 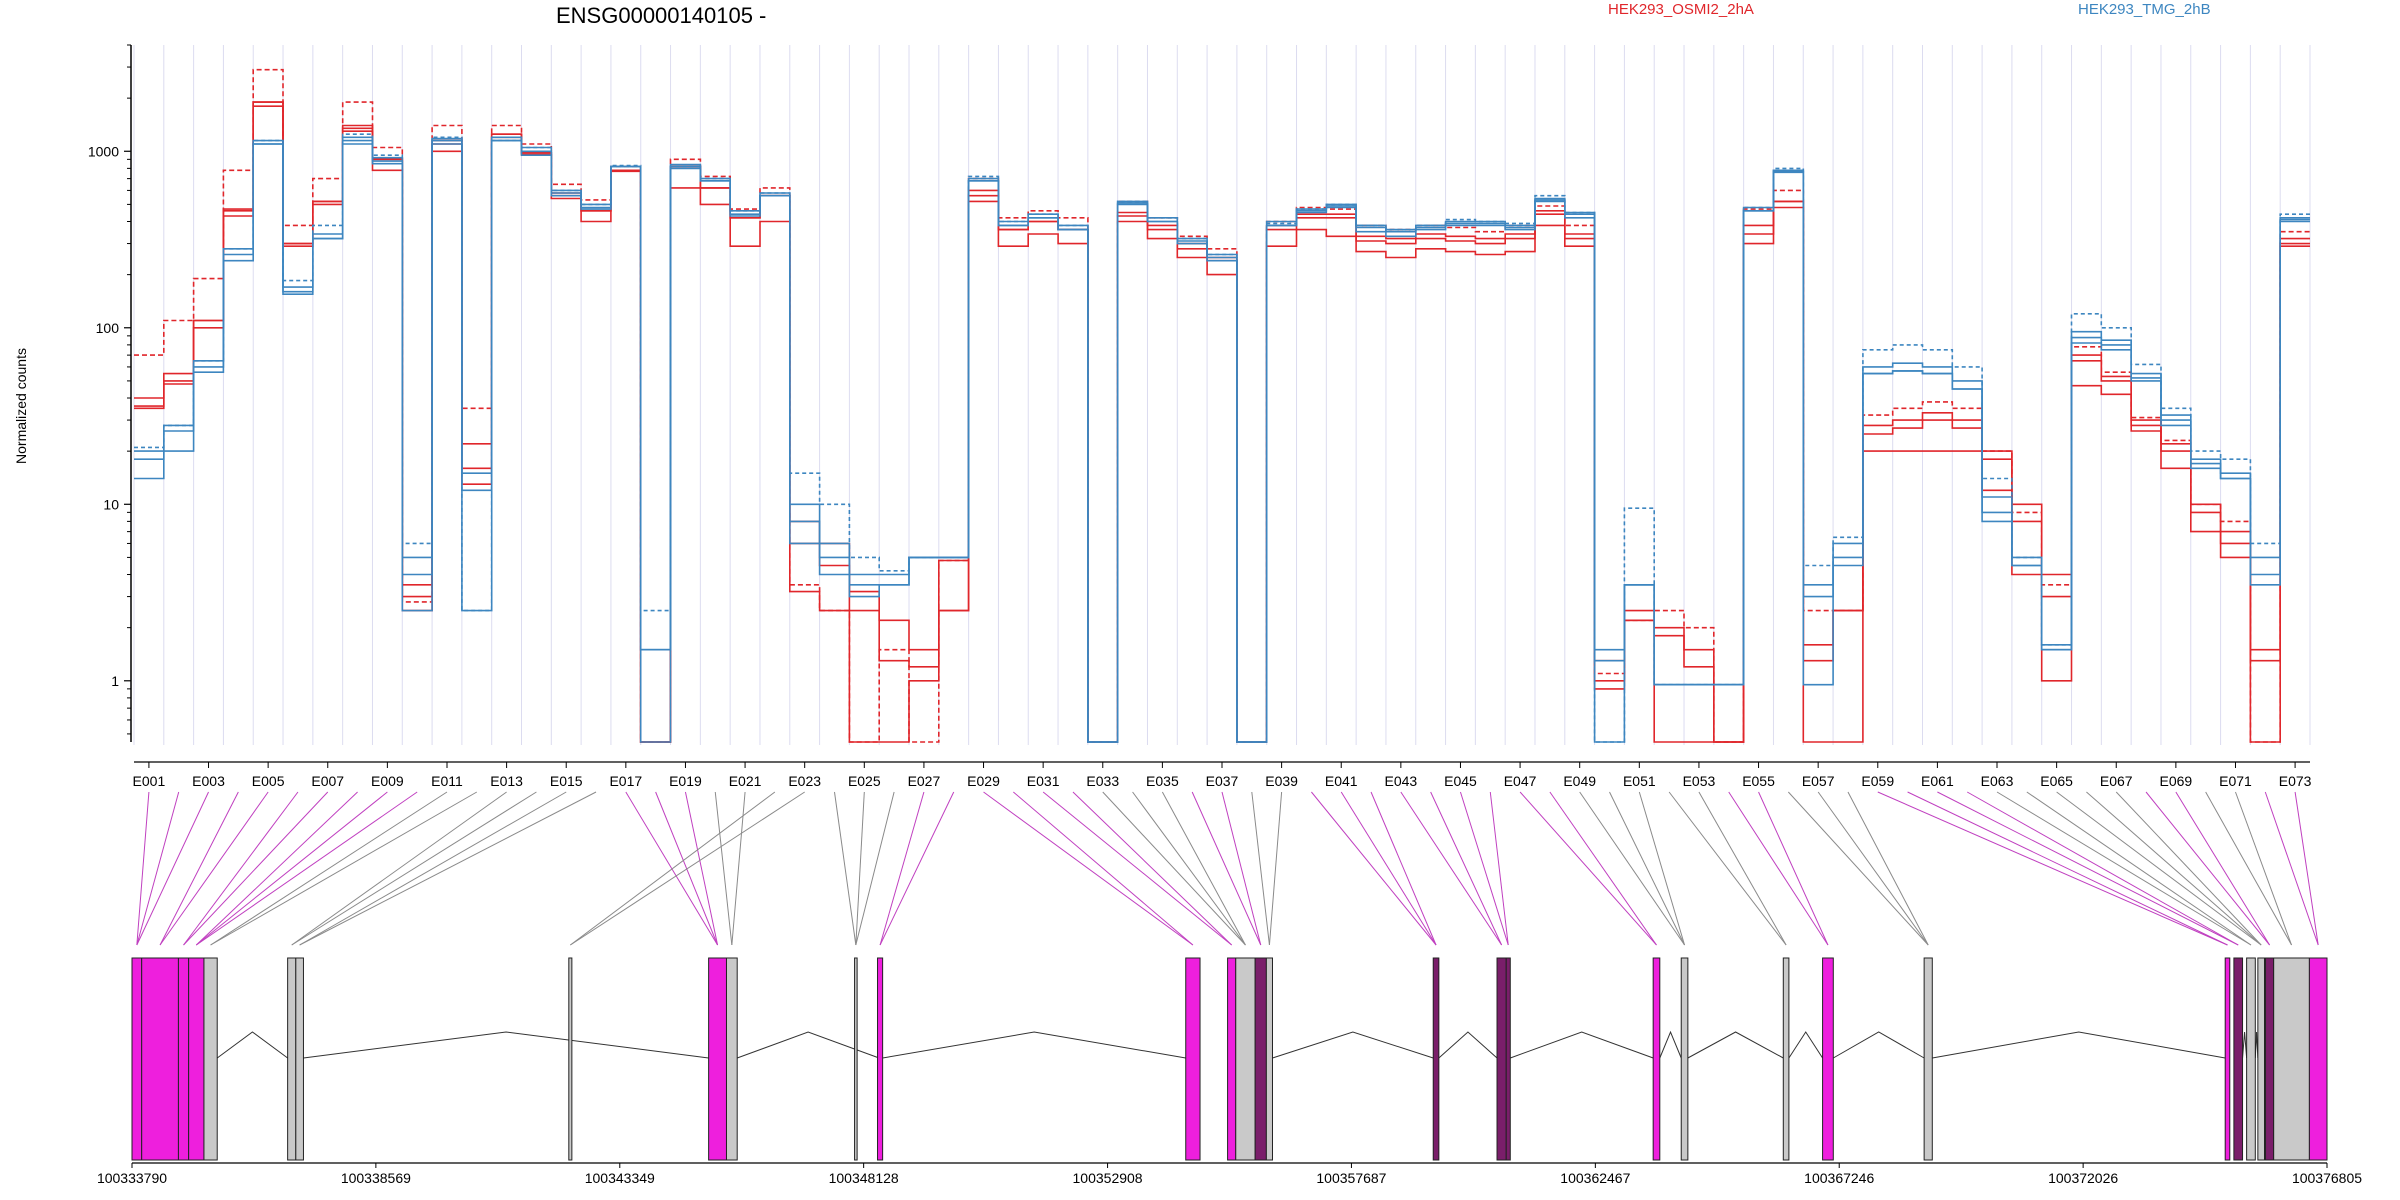 I want to click on exon-label: E003, so click(x=208, y=781).